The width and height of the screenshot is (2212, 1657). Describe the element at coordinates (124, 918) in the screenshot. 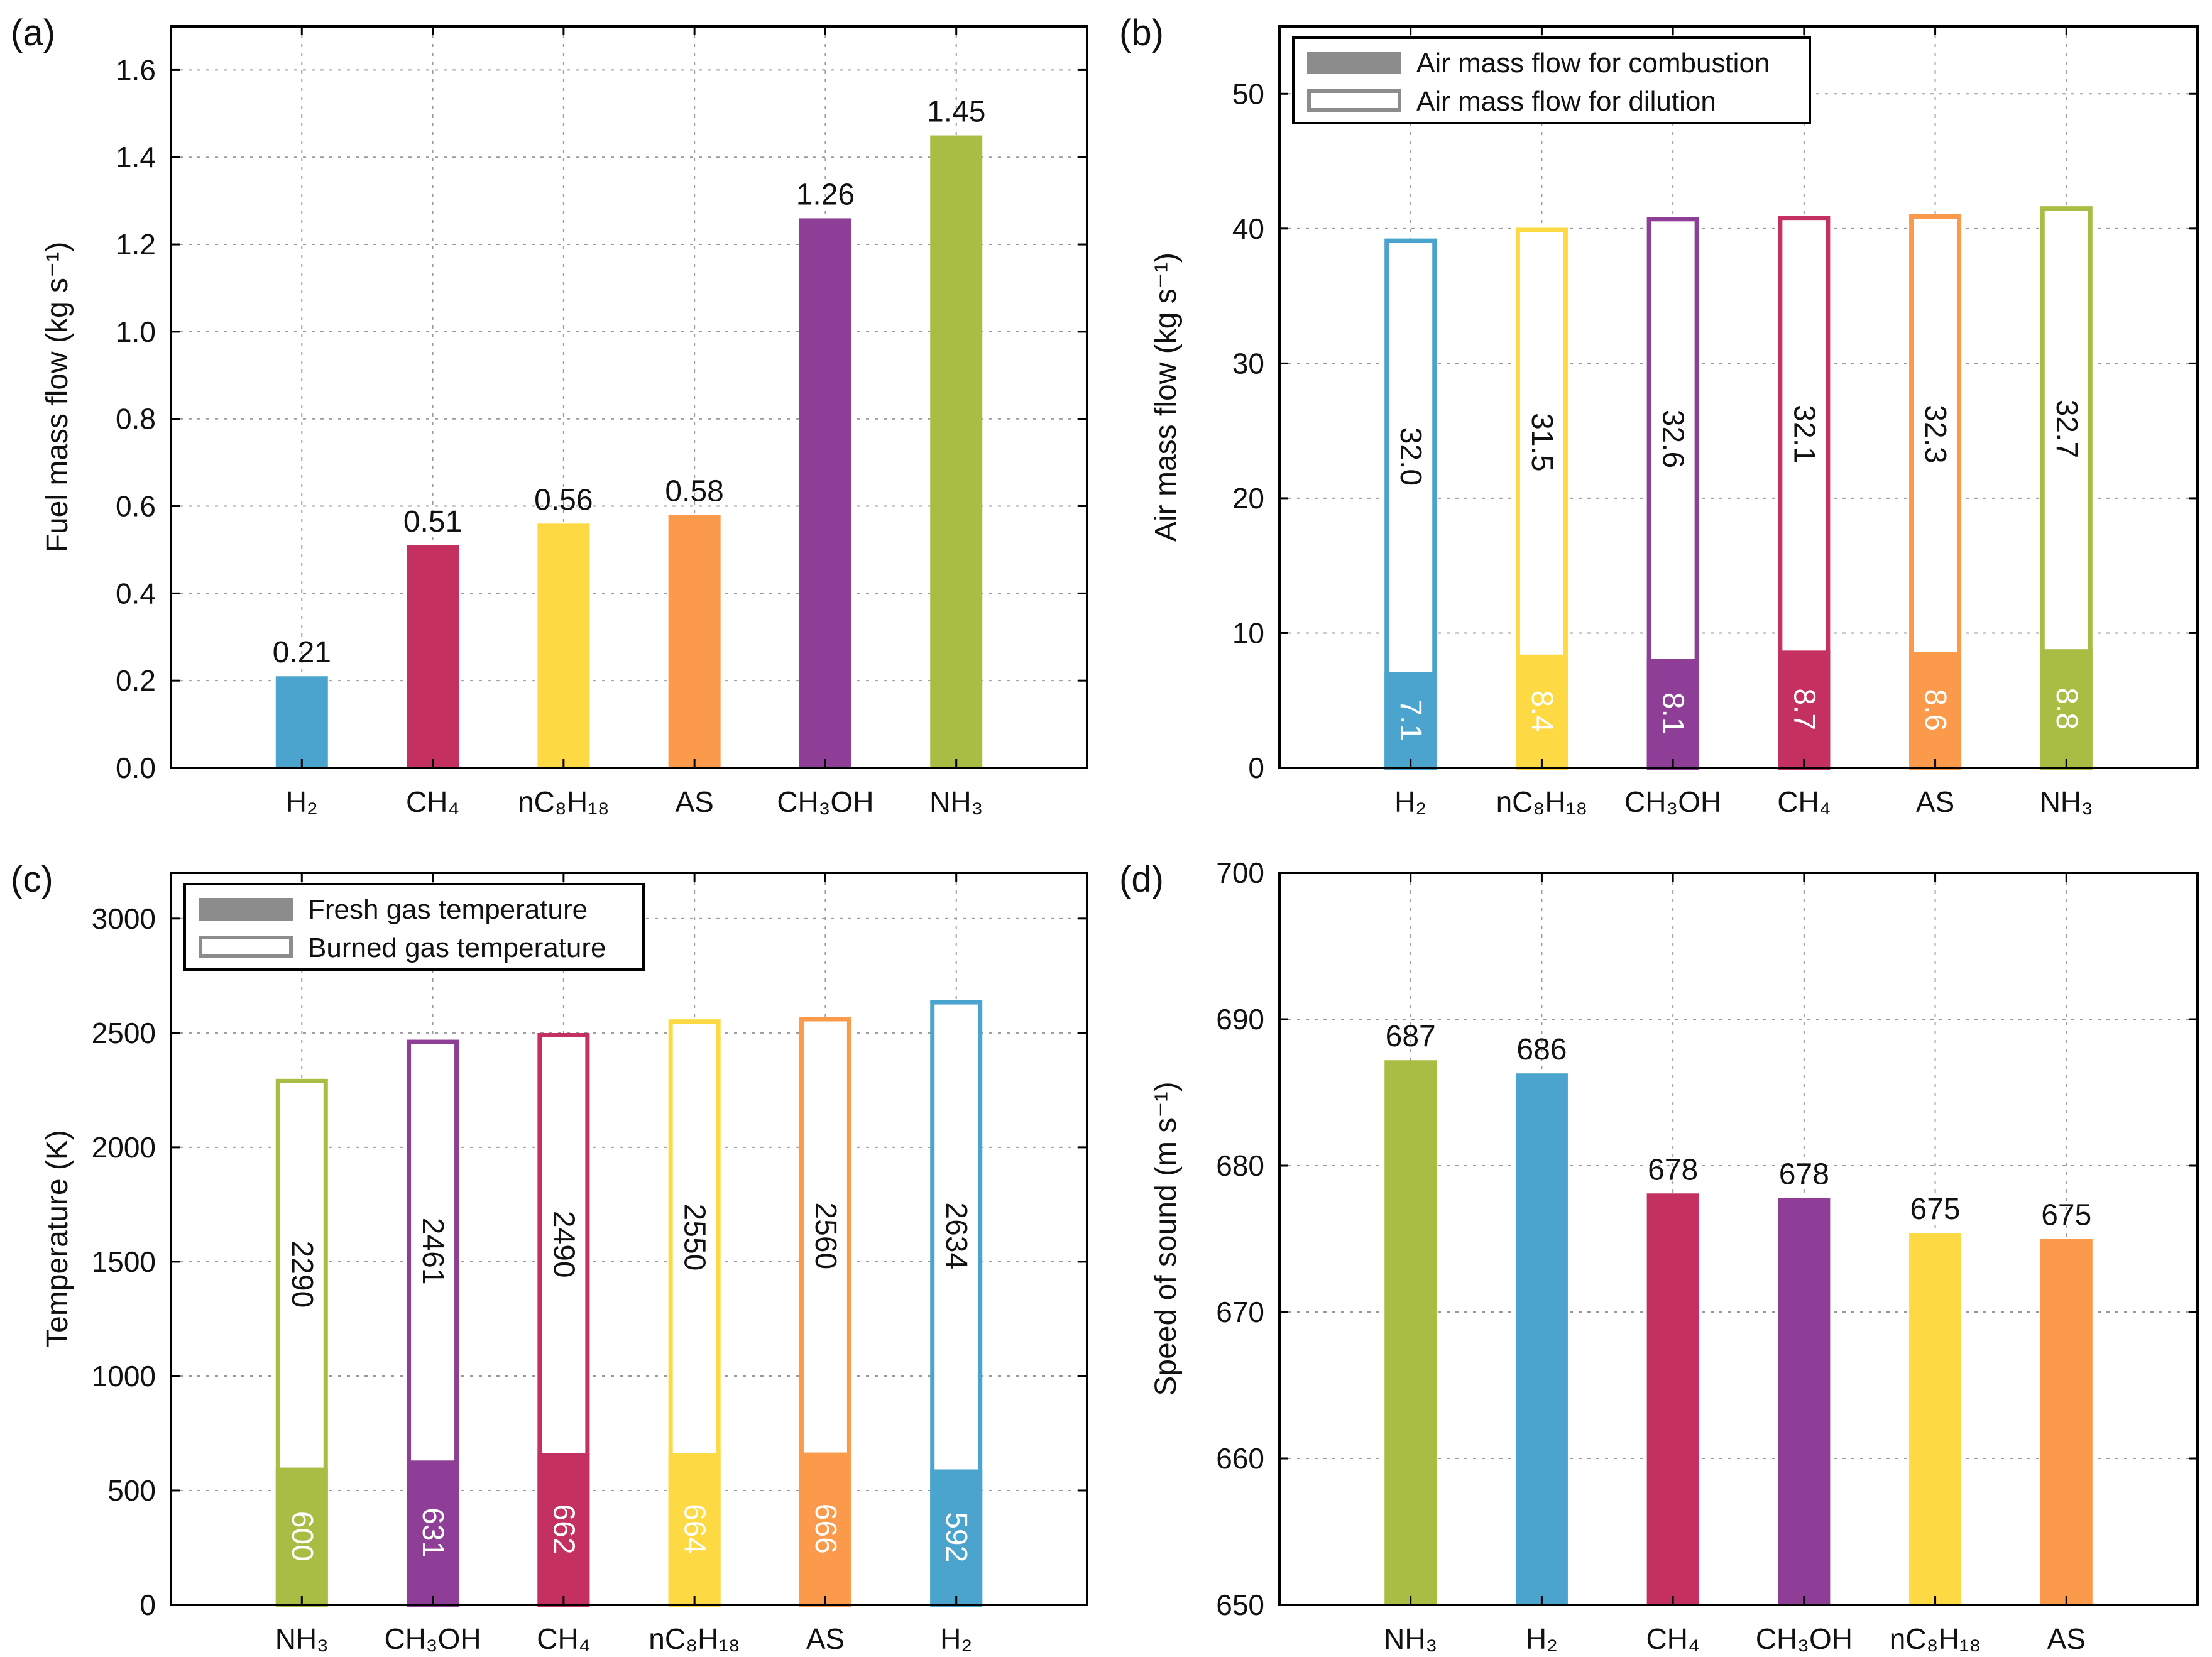

I see `y-tick-label: 3000` at that location.